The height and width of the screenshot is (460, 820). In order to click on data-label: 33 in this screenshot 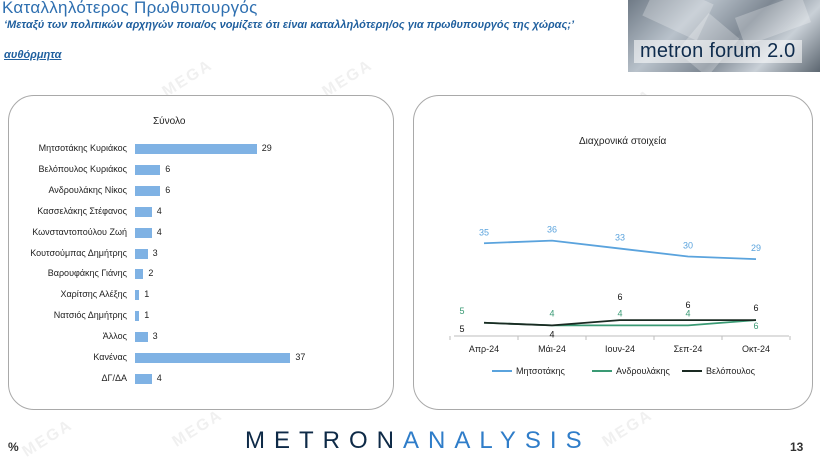, I will do `click(620, 238)`.